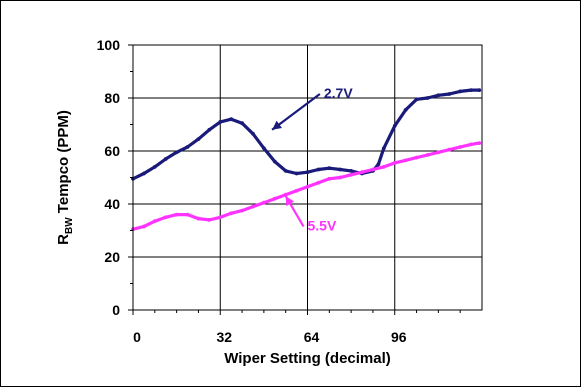  Describe the element at coordinates (307, 358) in the screenshot. I see `x-axis-label: Wiper Setting (decimal)` at that location.